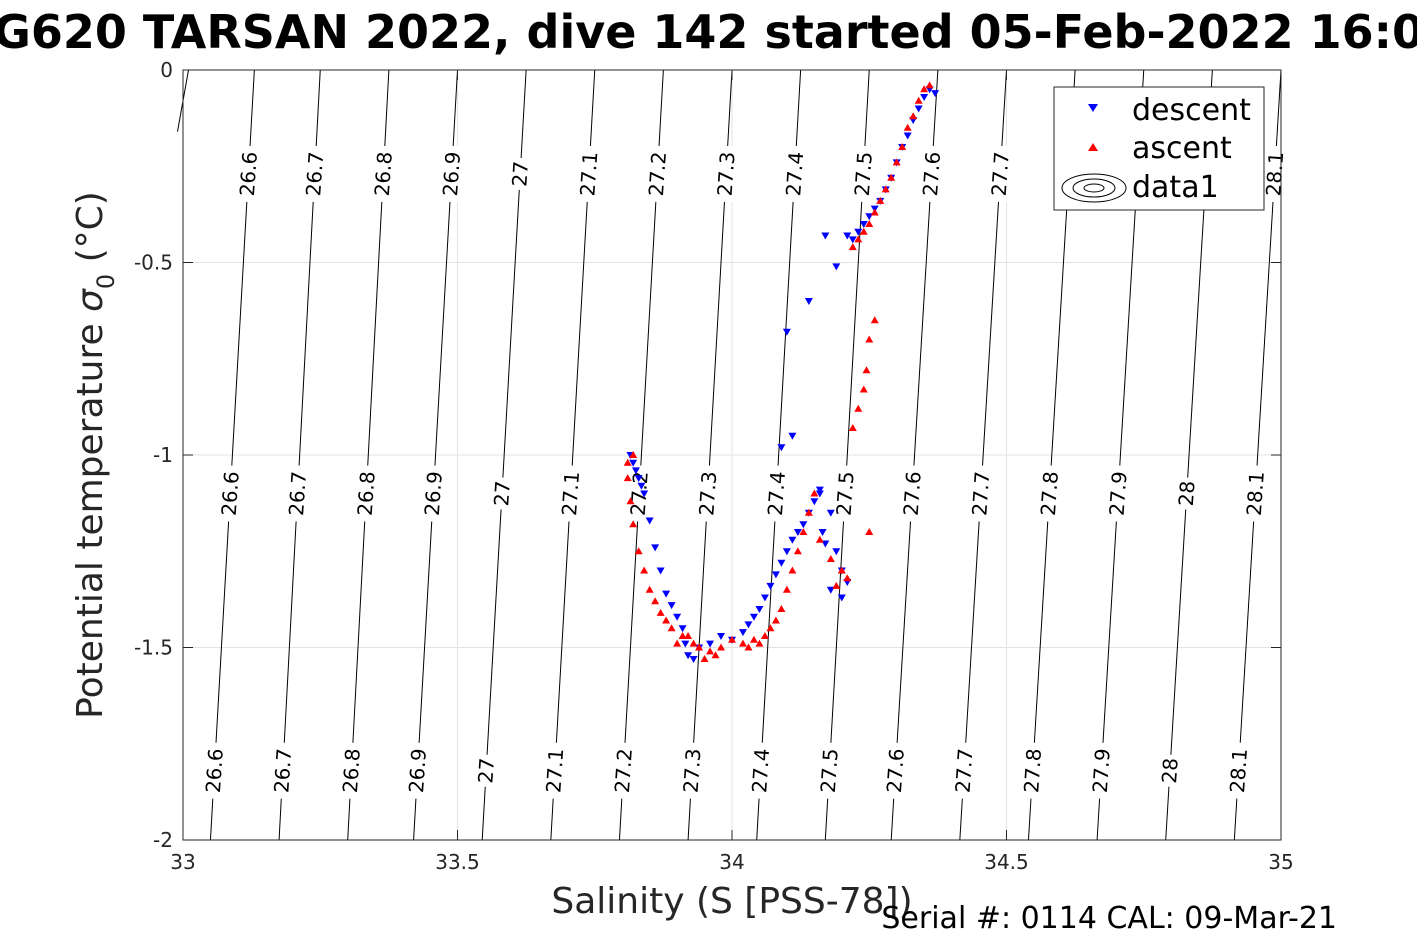  Describe the element at coordinates (692, 770) in the screenshot. I see `isopycnal-label: 27.3` at that location.